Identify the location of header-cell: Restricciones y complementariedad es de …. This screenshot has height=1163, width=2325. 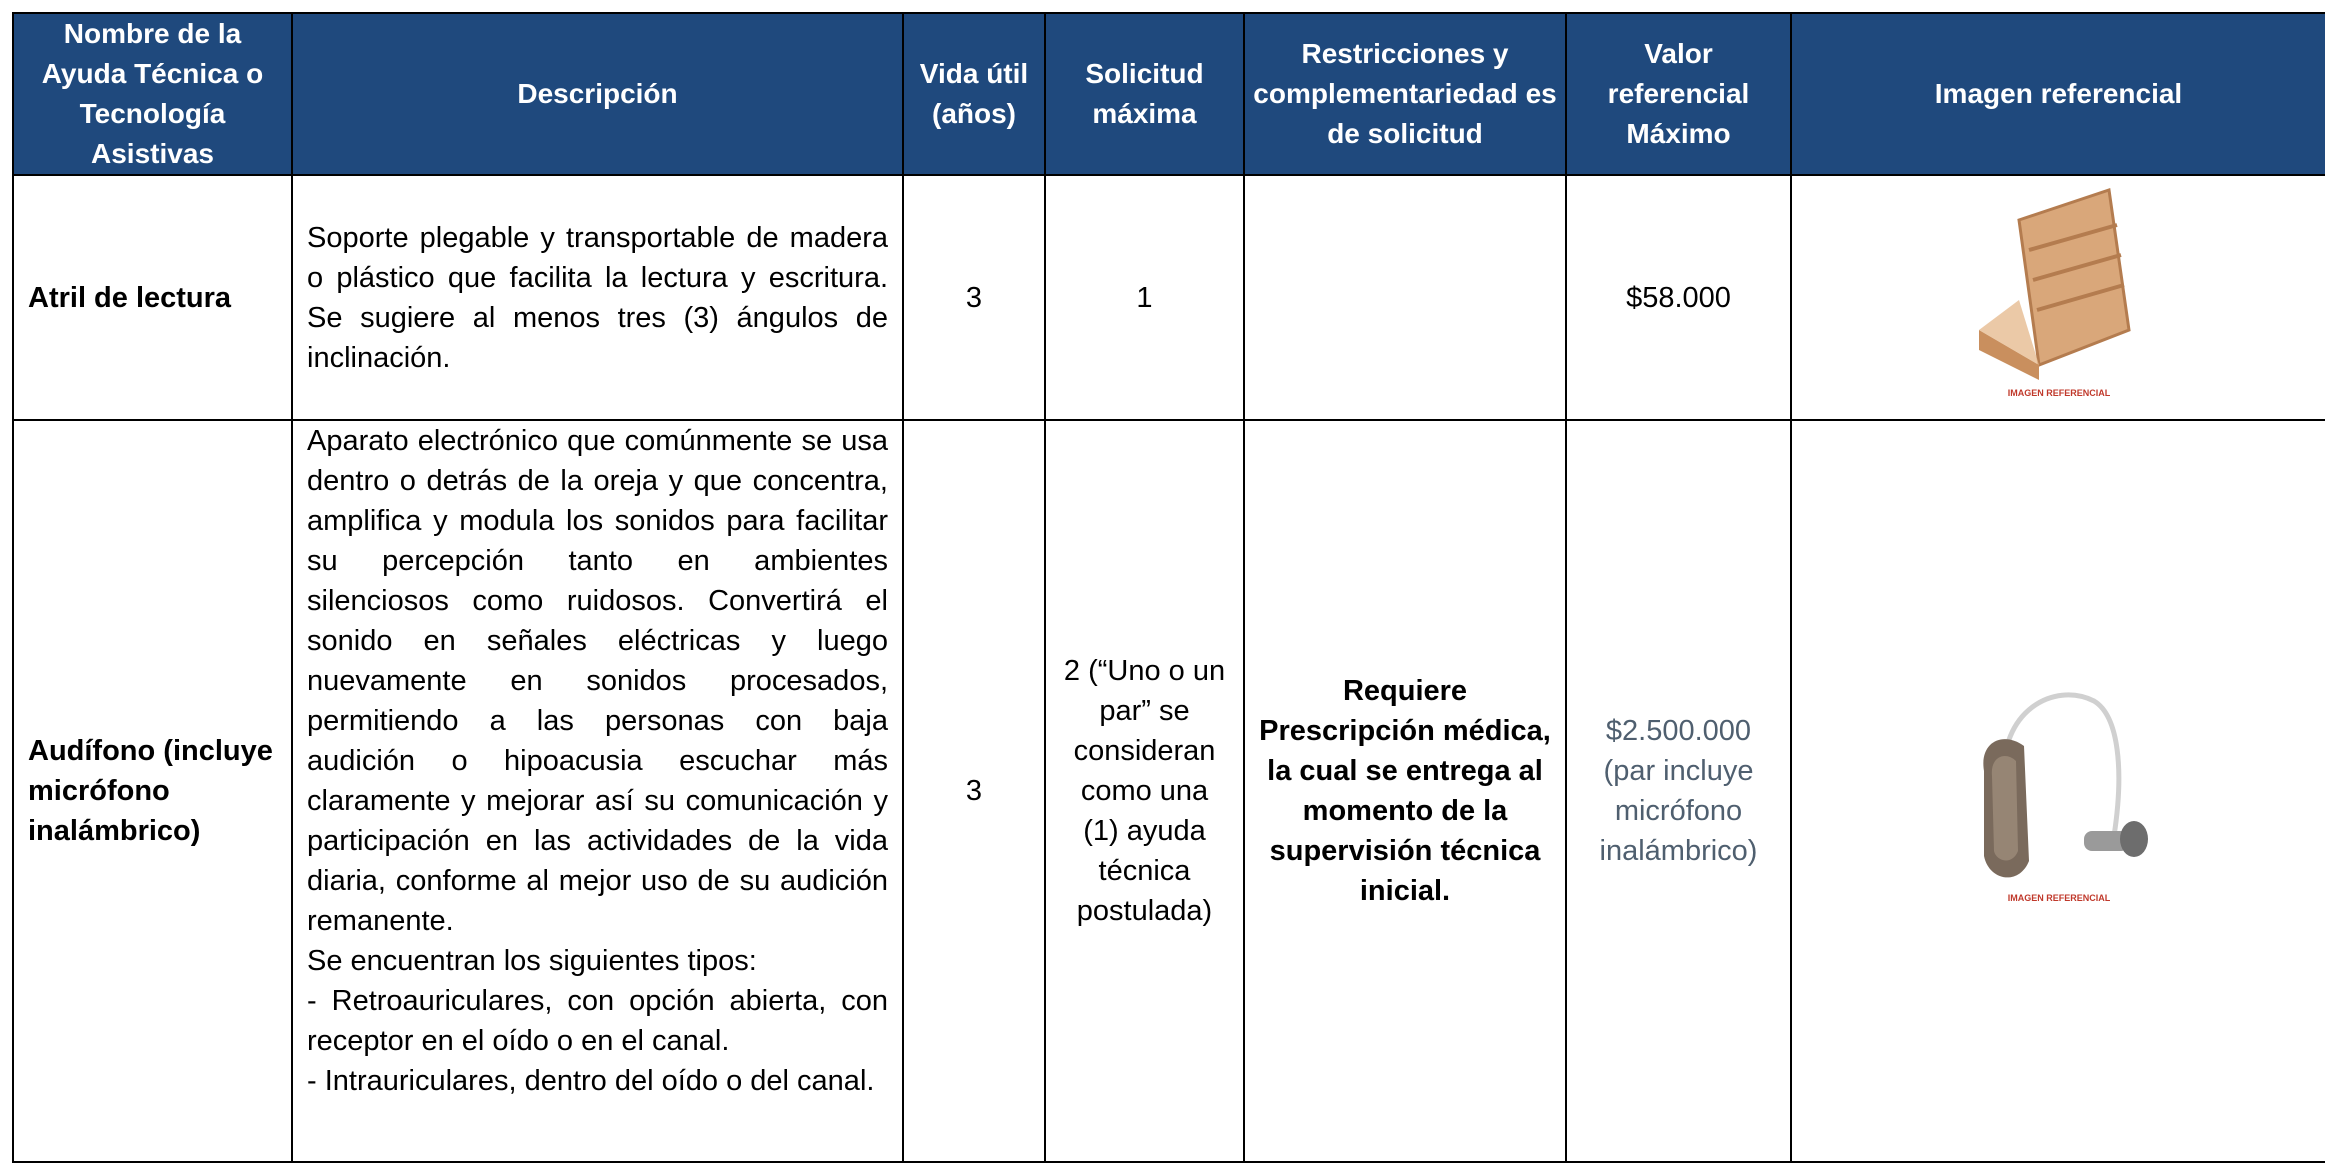
(1405, 94).